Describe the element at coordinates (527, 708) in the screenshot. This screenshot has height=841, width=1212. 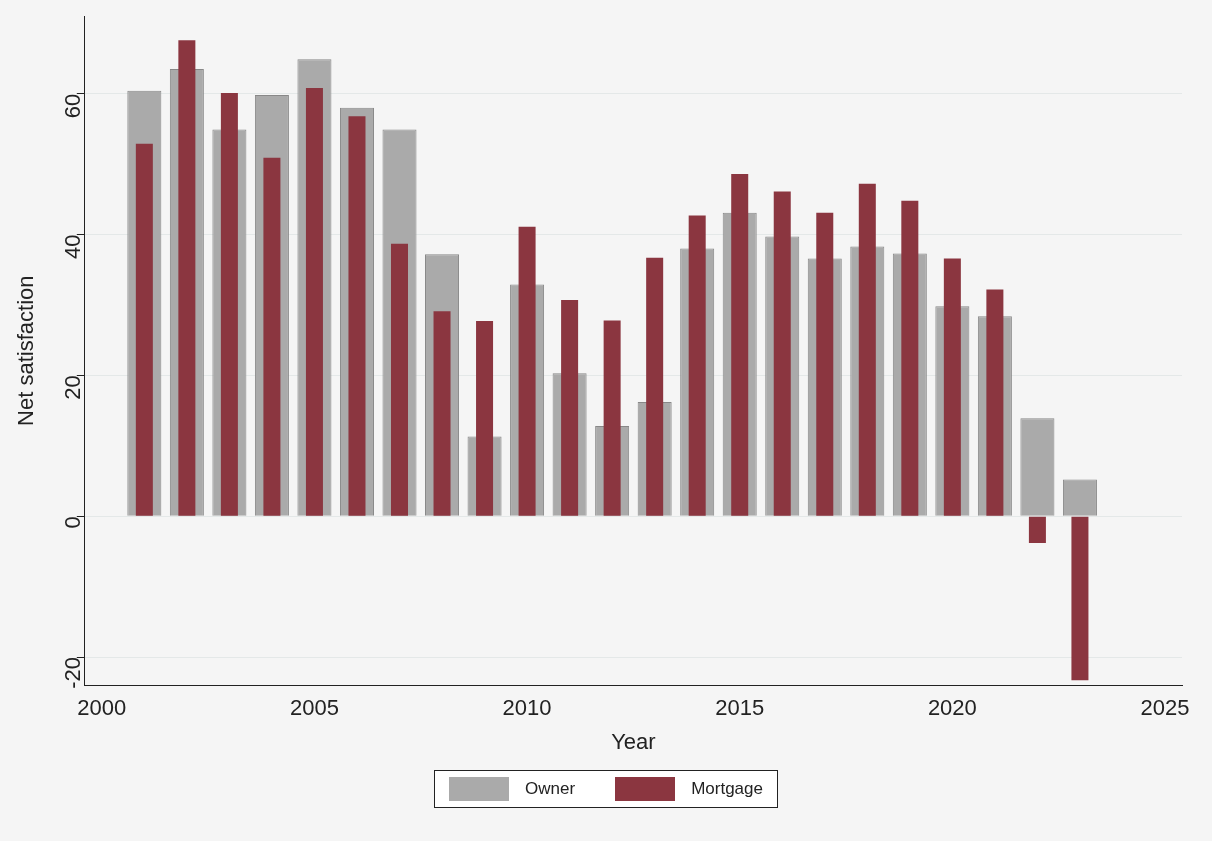
I see `x-tick-label: 2010` at that location.